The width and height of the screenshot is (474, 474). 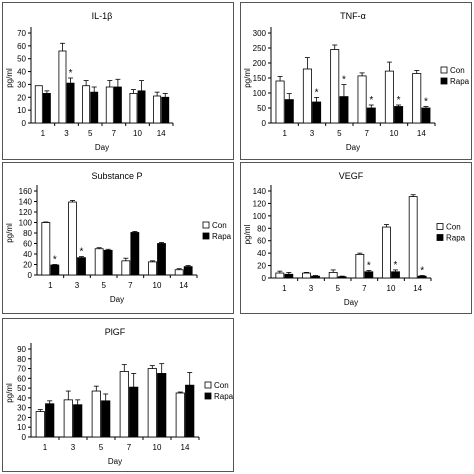 I want to click on y-tick-label: 150, so click(x=260, y=78).